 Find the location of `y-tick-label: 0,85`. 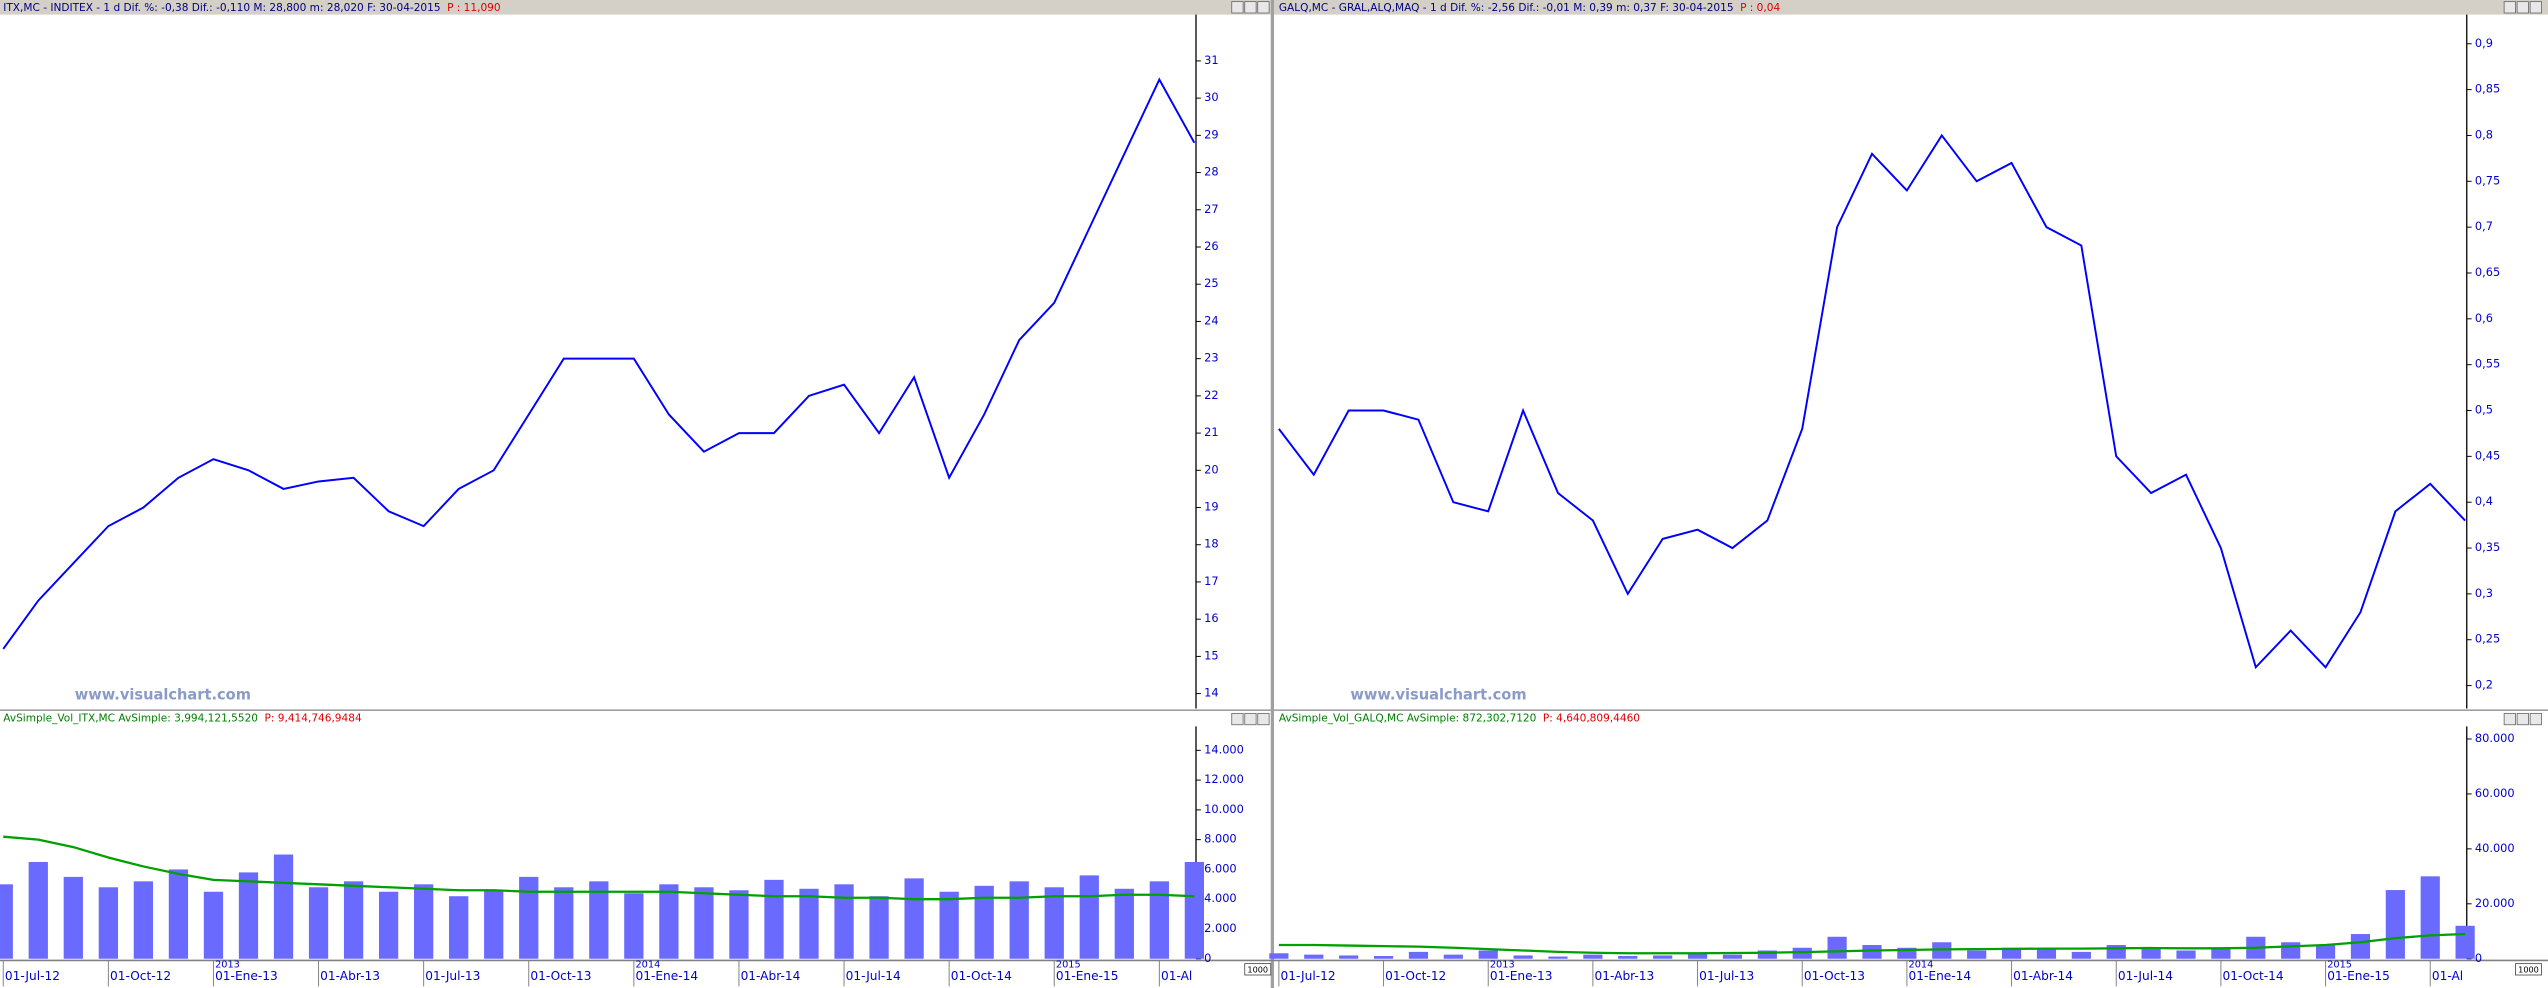

y-tick-label: 0,85 is located at coordinates (2487, 89).